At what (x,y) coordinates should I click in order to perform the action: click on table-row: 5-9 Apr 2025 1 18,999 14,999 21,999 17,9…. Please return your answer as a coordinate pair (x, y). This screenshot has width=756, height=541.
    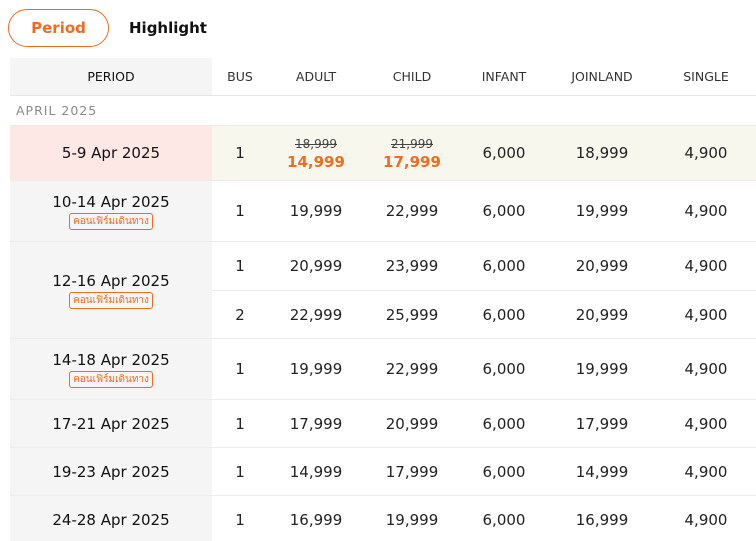
    Looking at the image, I should click on (383, 153).